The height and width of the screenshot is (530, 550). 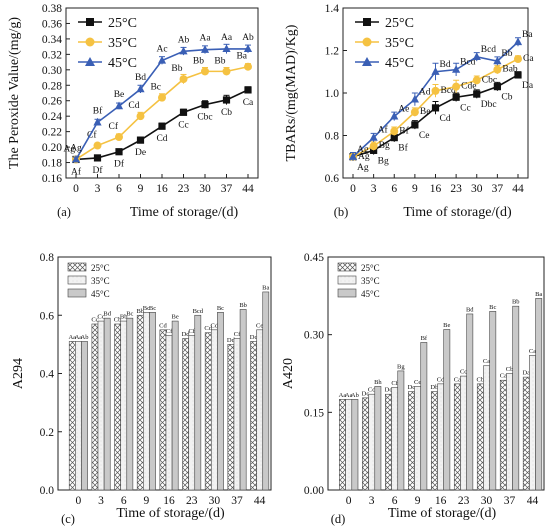 What do you see at coordinates (394, 189) in the screenshot?
I see `x-tick-label: 6` at bounding box center [394, 189].